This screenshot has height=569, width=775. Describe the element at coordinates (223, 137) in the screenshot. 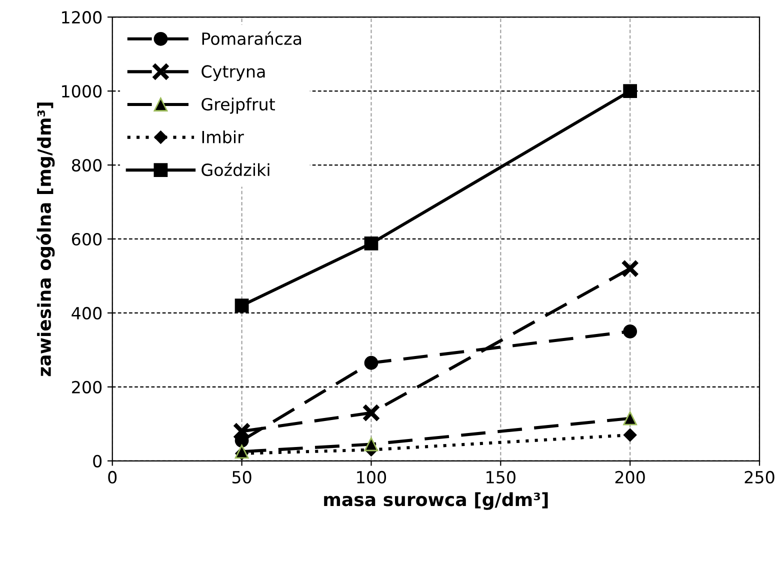

I see `legend-label: Imbir` at that location.